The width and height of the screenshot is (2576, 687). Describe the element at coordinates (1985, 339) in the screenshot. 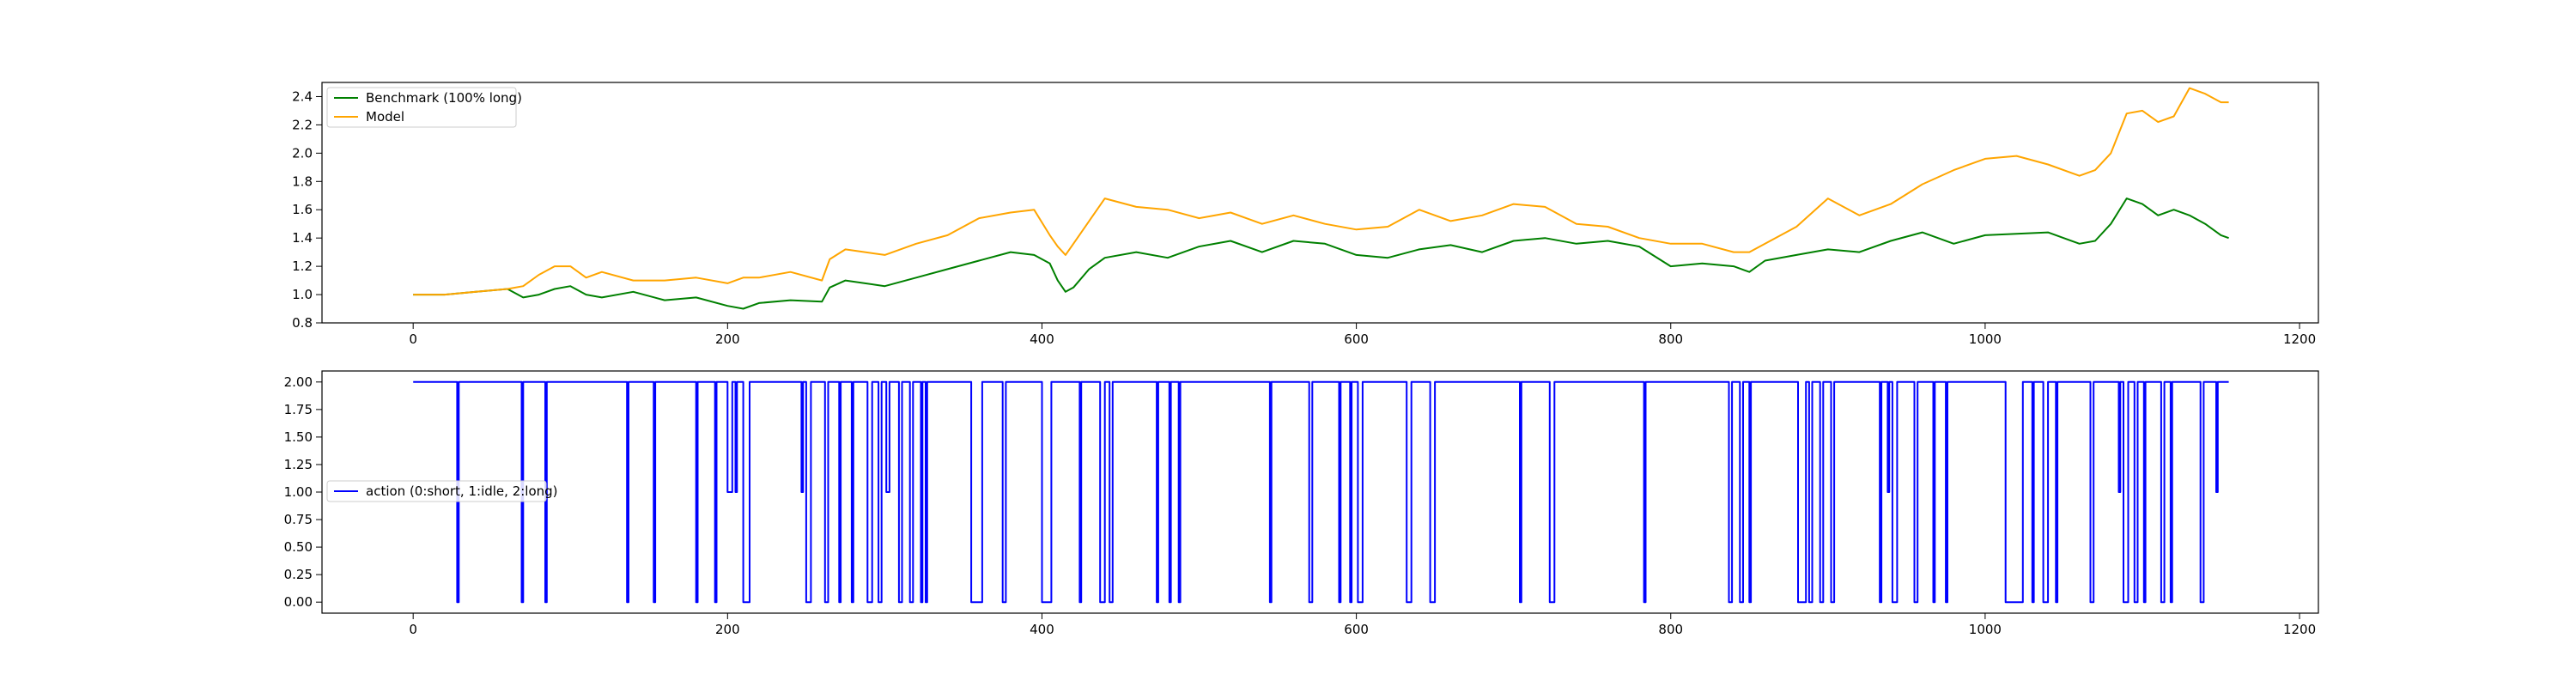

I see `top-xtick-label: 1000` at that location.